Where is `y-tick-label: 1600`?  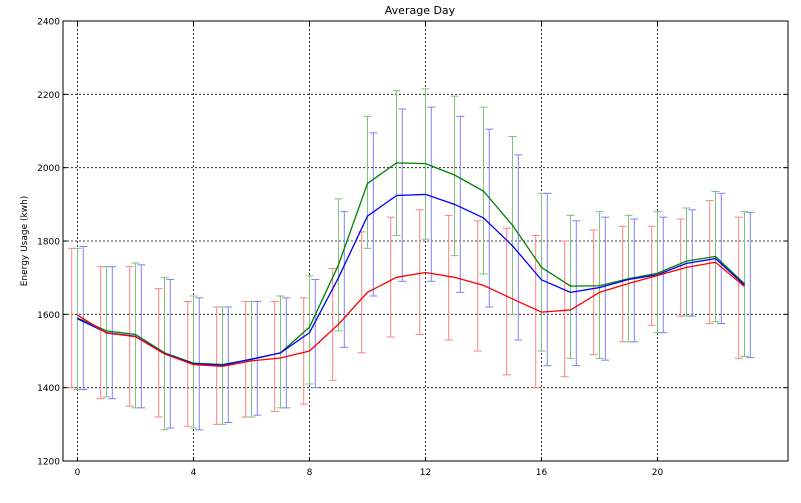
y-tick-label: 1600 is located at coordinates (48, 316).